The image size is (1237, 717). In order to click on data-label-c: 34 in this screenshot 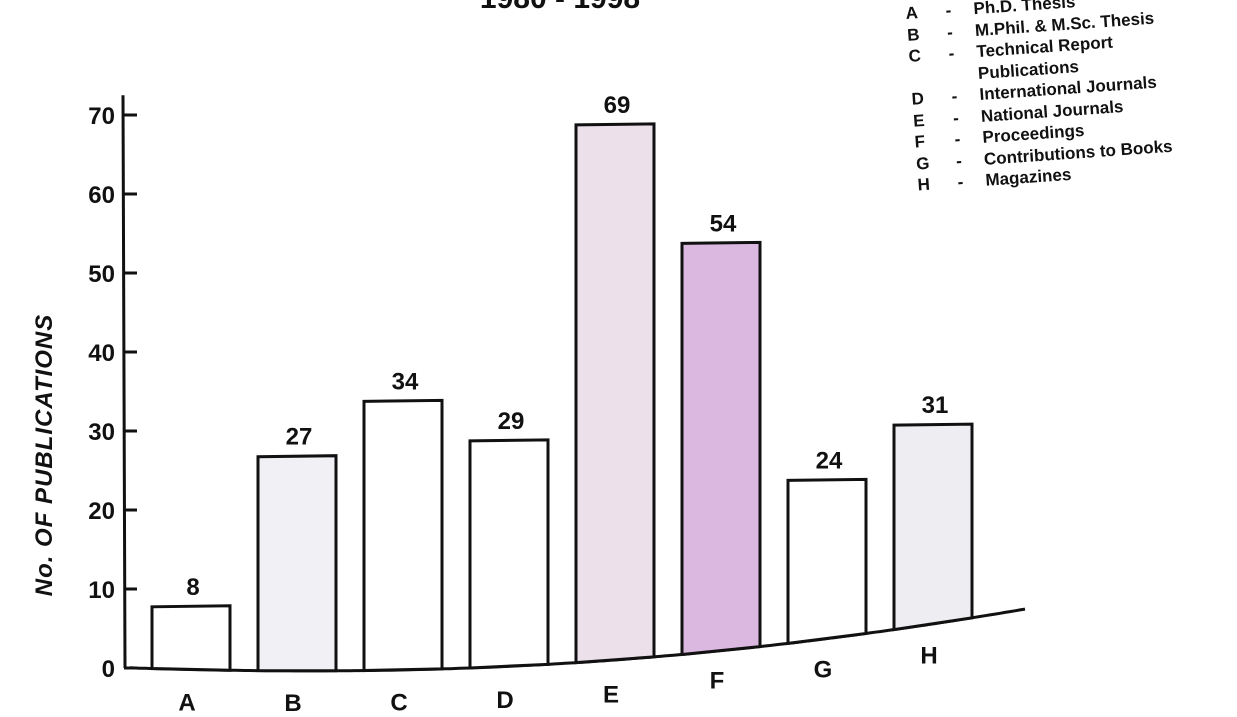, I will do `click(405, 381)`.